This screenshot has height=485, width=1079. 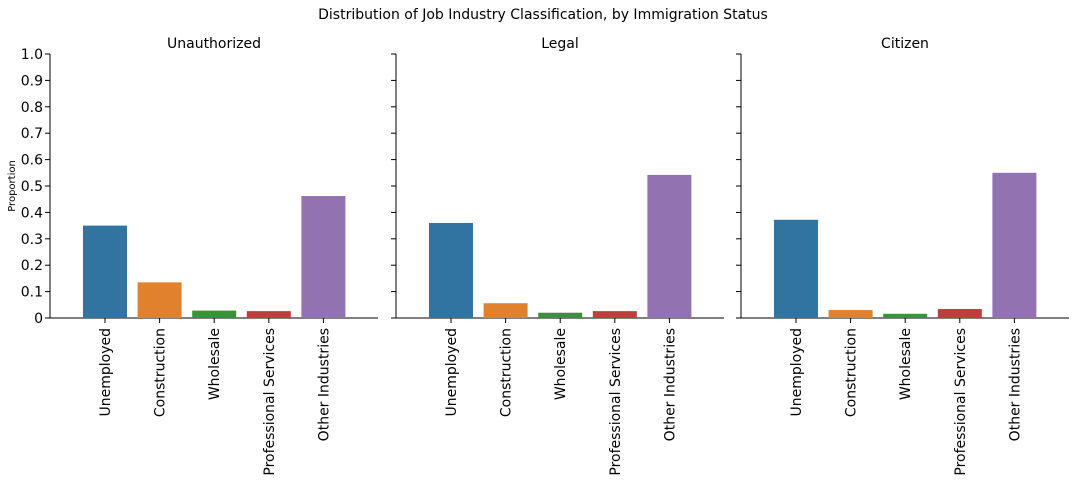 I want to click on y-tick-label: 0.3, so click(x=32, y=240).